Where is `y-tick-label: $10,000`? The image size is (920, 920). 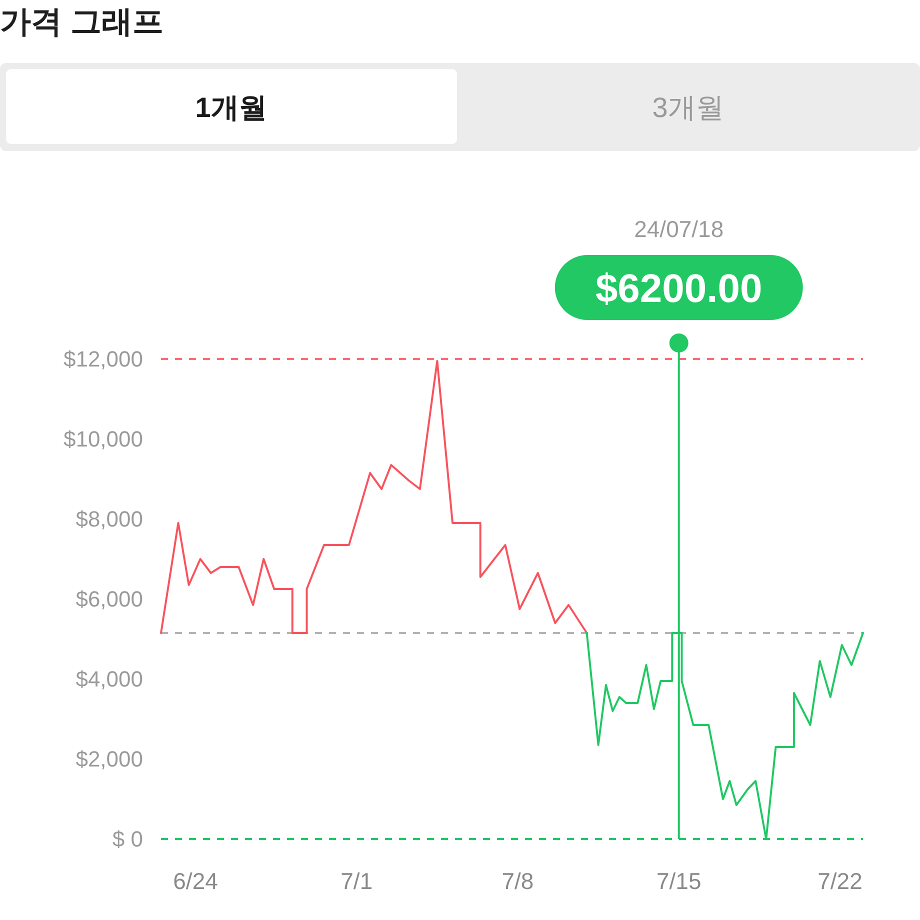 y-tick-label: $10,000 is located at coordinates (103, 439).